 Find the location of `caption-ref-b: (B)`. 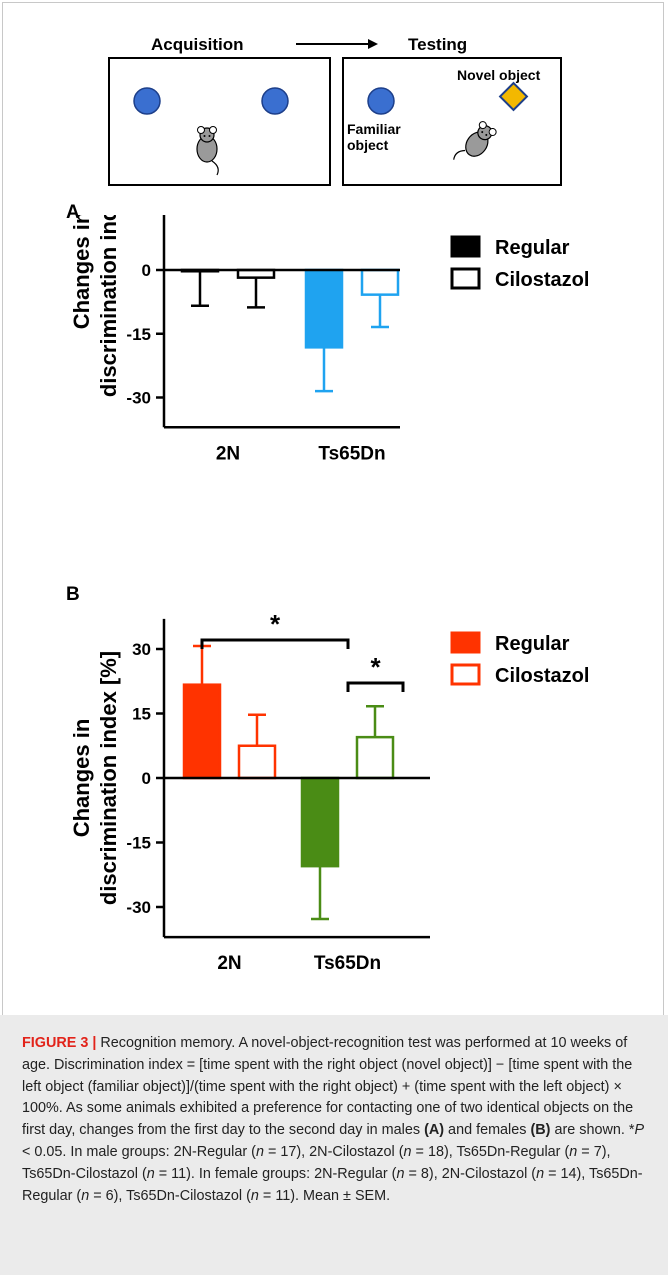

caption-ref-b: (B) is located at coordinates (540, 1130).